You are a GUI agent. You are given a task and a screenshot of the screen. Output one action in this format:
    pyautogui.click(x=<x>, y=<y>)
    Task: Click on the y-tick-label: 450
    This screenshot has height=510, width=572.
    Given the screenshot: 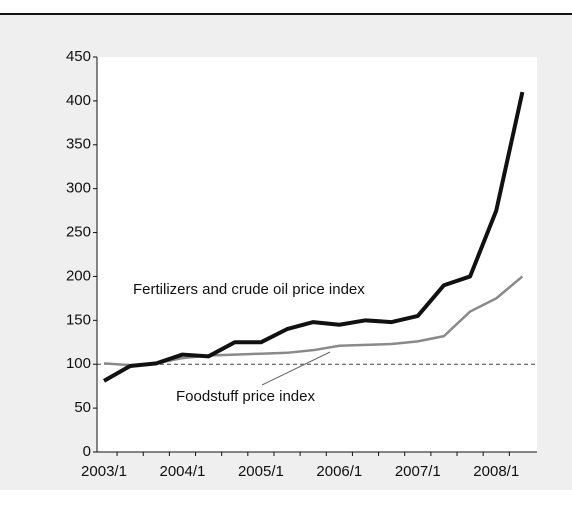 What is the action you would take?
    pyautogui.click(x=78, y=56)
    